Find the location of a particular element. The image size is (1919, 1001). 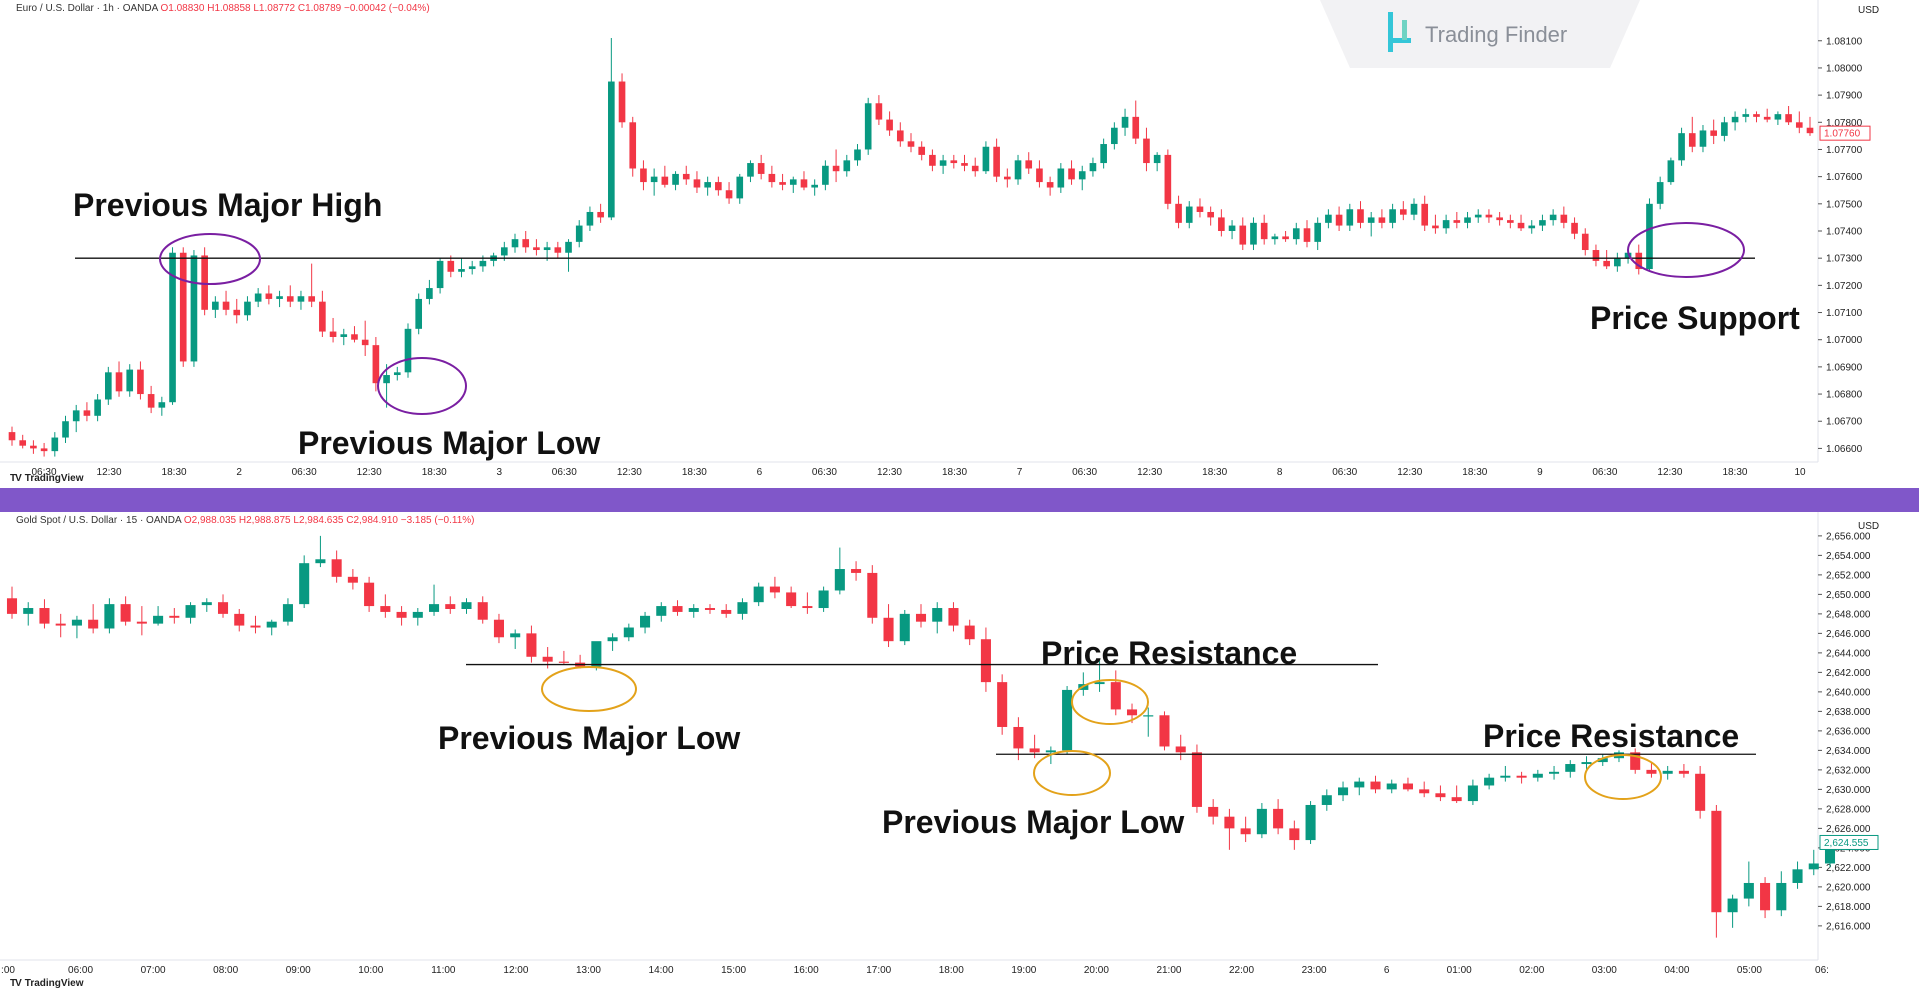

time-tick-label: 6 is located at coordinates (760, 472).